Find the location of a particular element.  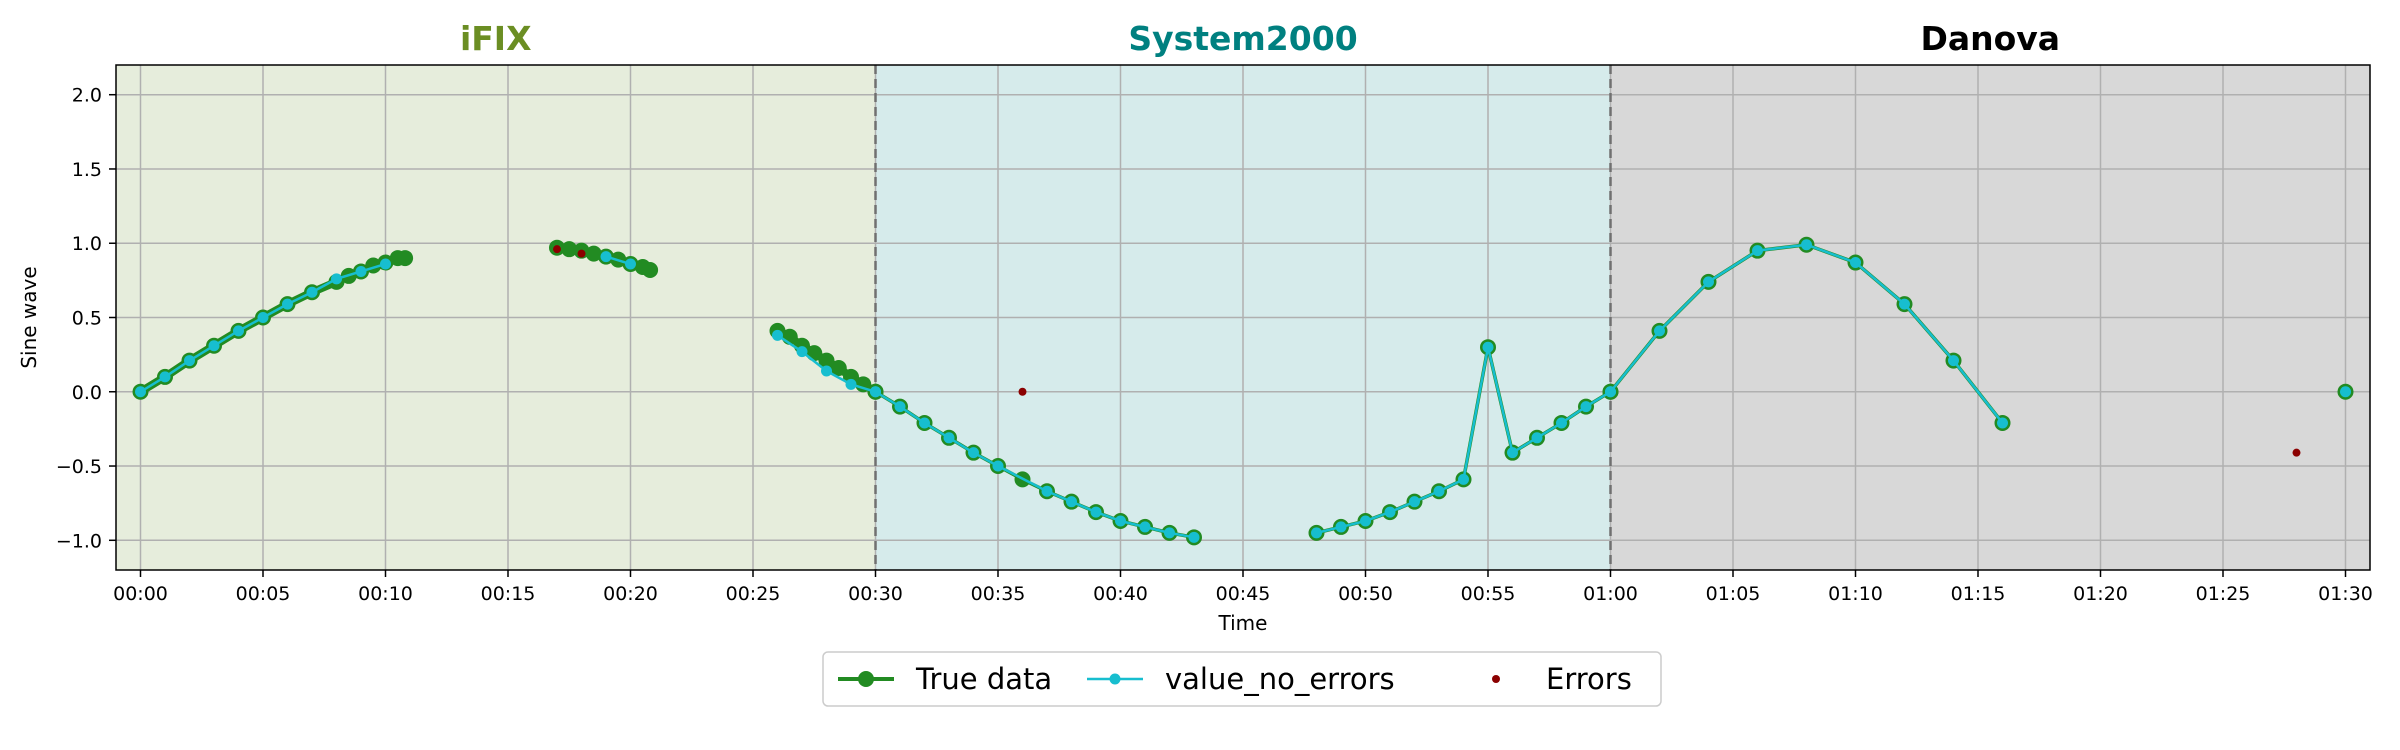

x-tick-label: 01:20 is located at coordinates (2100, 594).